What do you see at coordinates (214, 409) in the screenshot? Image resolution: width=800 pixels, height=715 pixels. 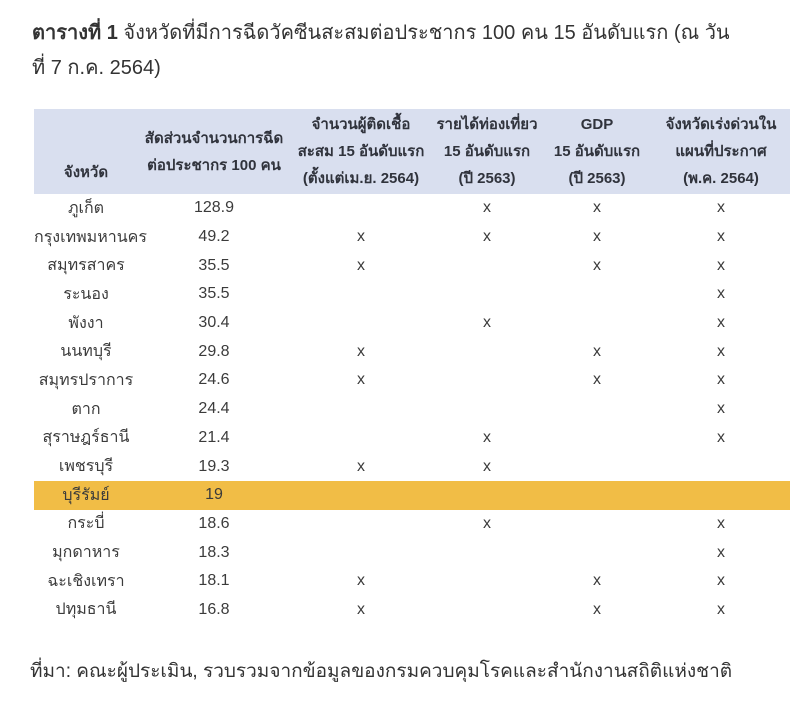 I see `rate-cell: 24.4` at bounding box center [214, 409].